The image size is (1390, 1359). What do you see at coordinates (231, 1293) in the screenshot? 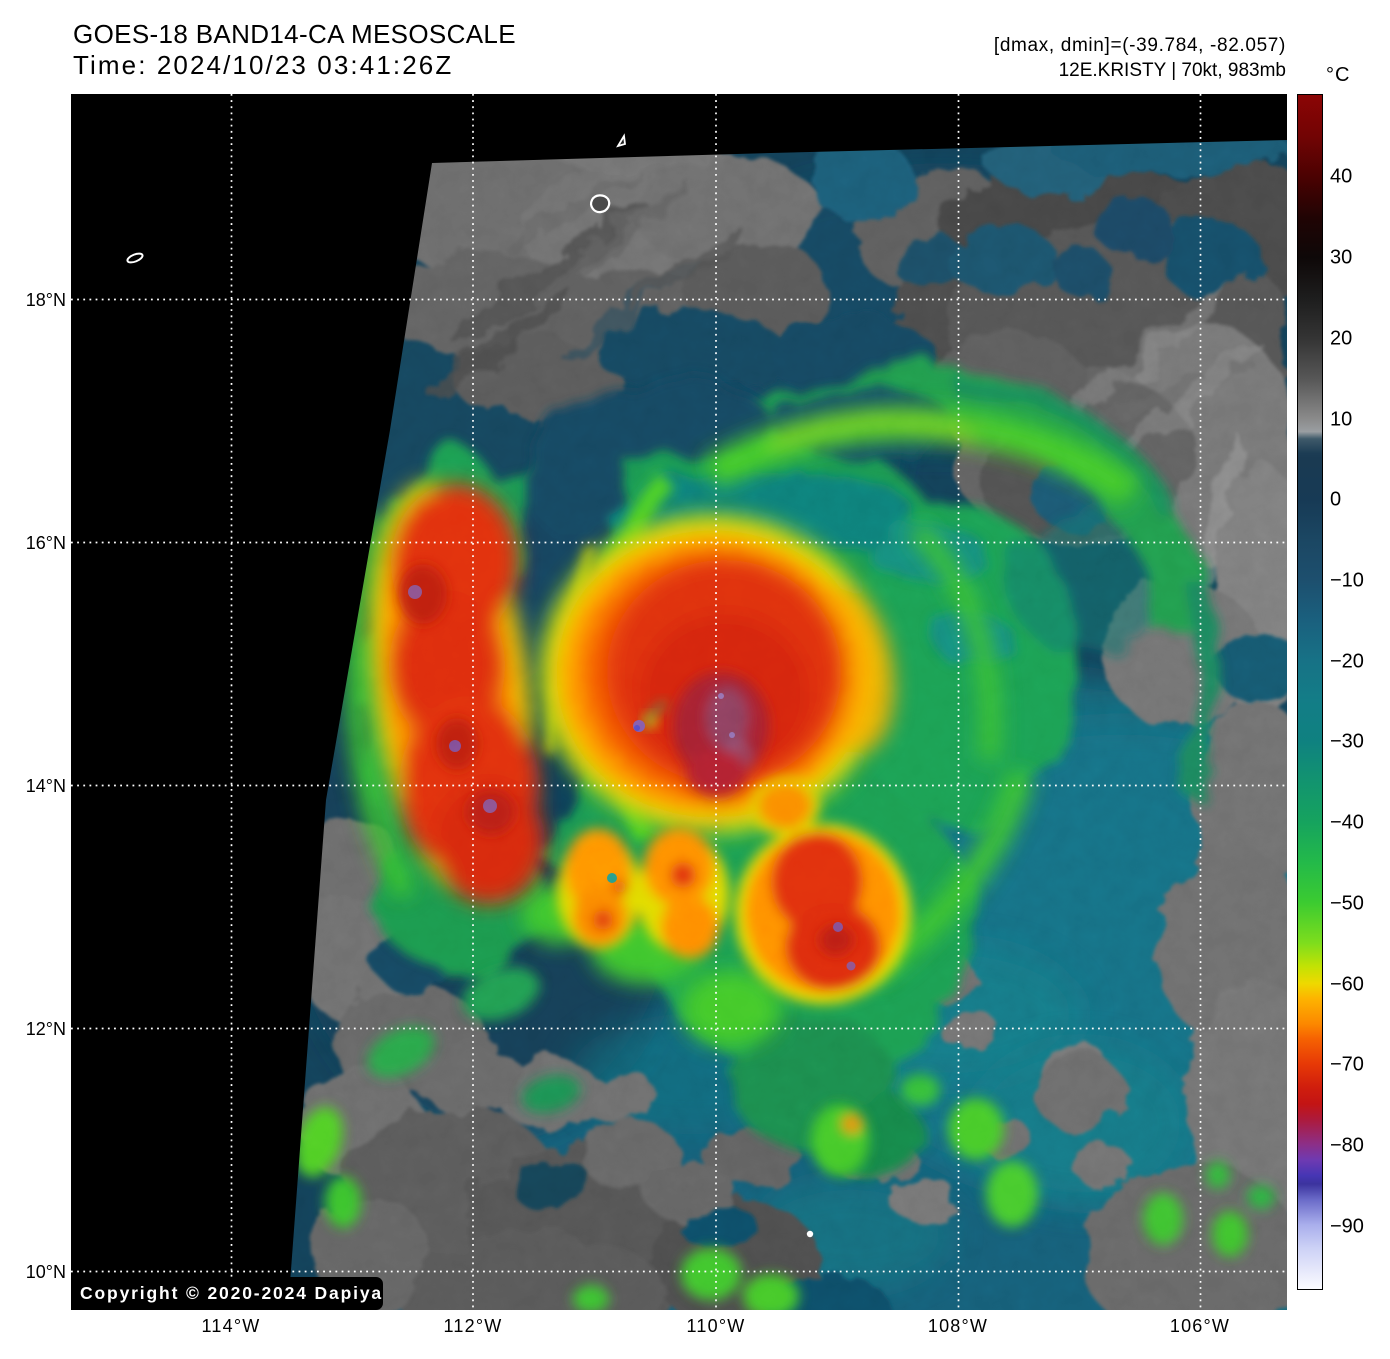
I see `svg-text: Copyright © 2020-2024 Dapiya` at bounding box center [231, 1293].